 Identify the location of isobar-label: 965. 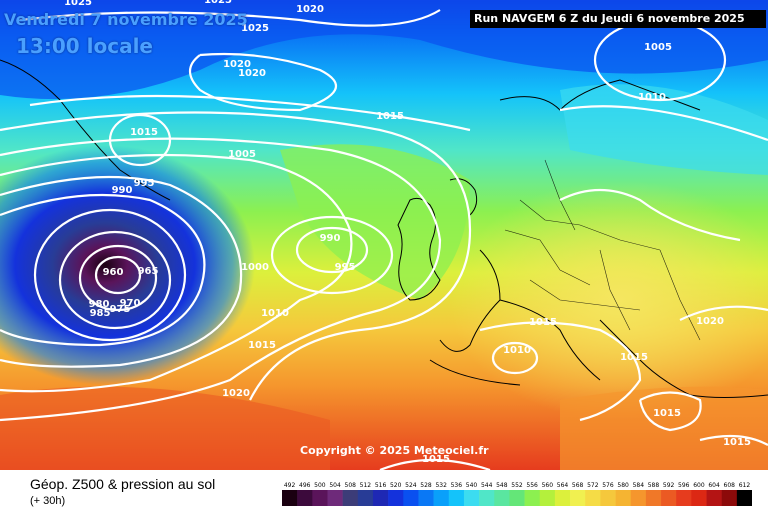
(148, 271).